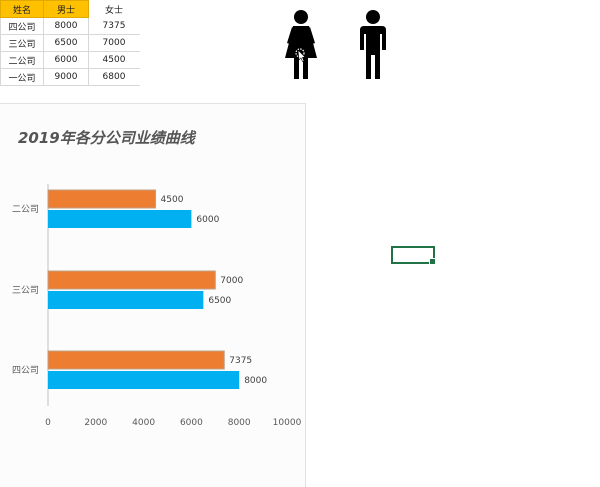 This screenshot has height=487, width=600. What do you see at coordinates (25, 370) in the screenshot?
I see `category-label: 四公司` at bounding box center [25, 370].